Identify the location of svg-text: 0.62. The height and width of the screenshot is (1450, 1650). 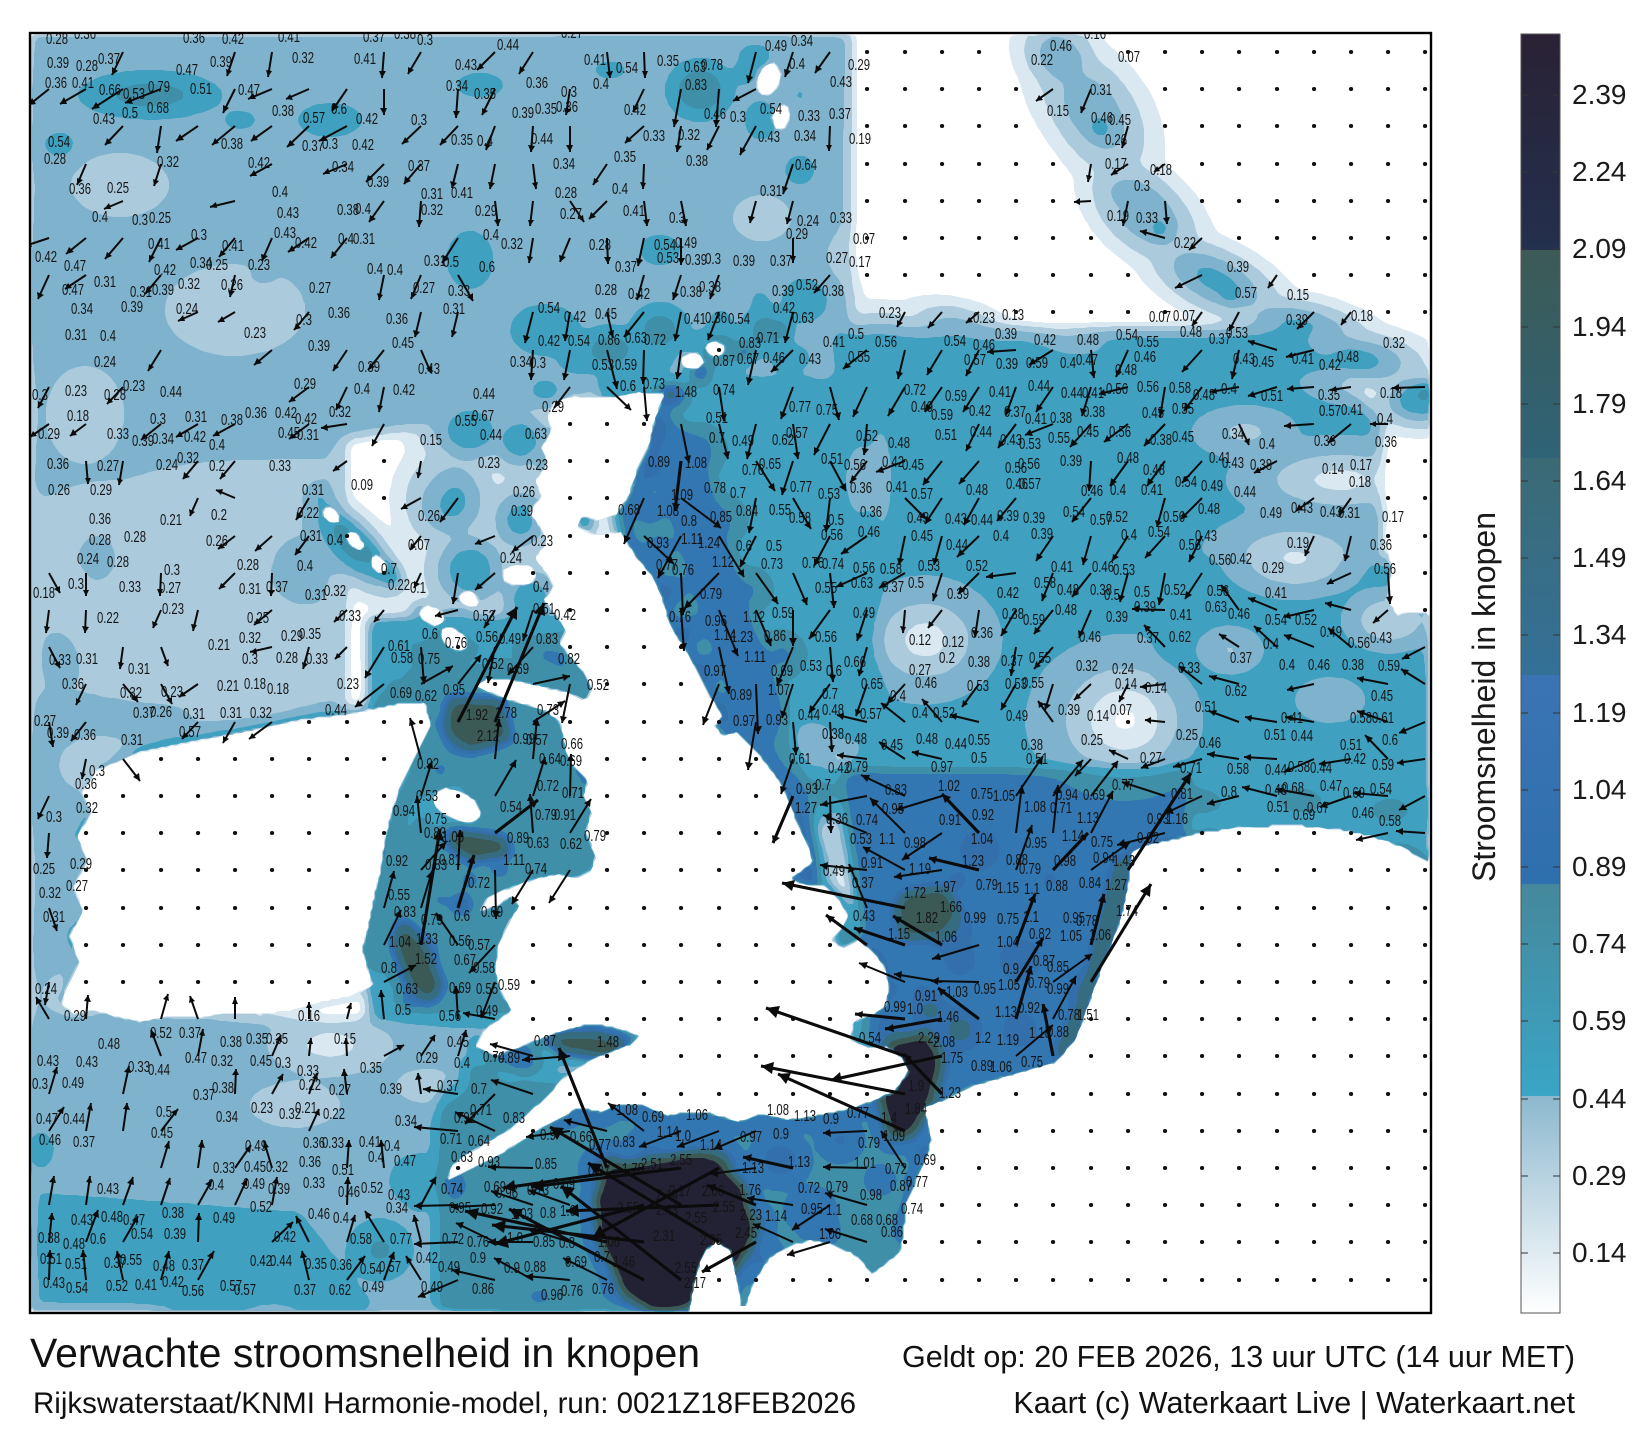
(783, 440).